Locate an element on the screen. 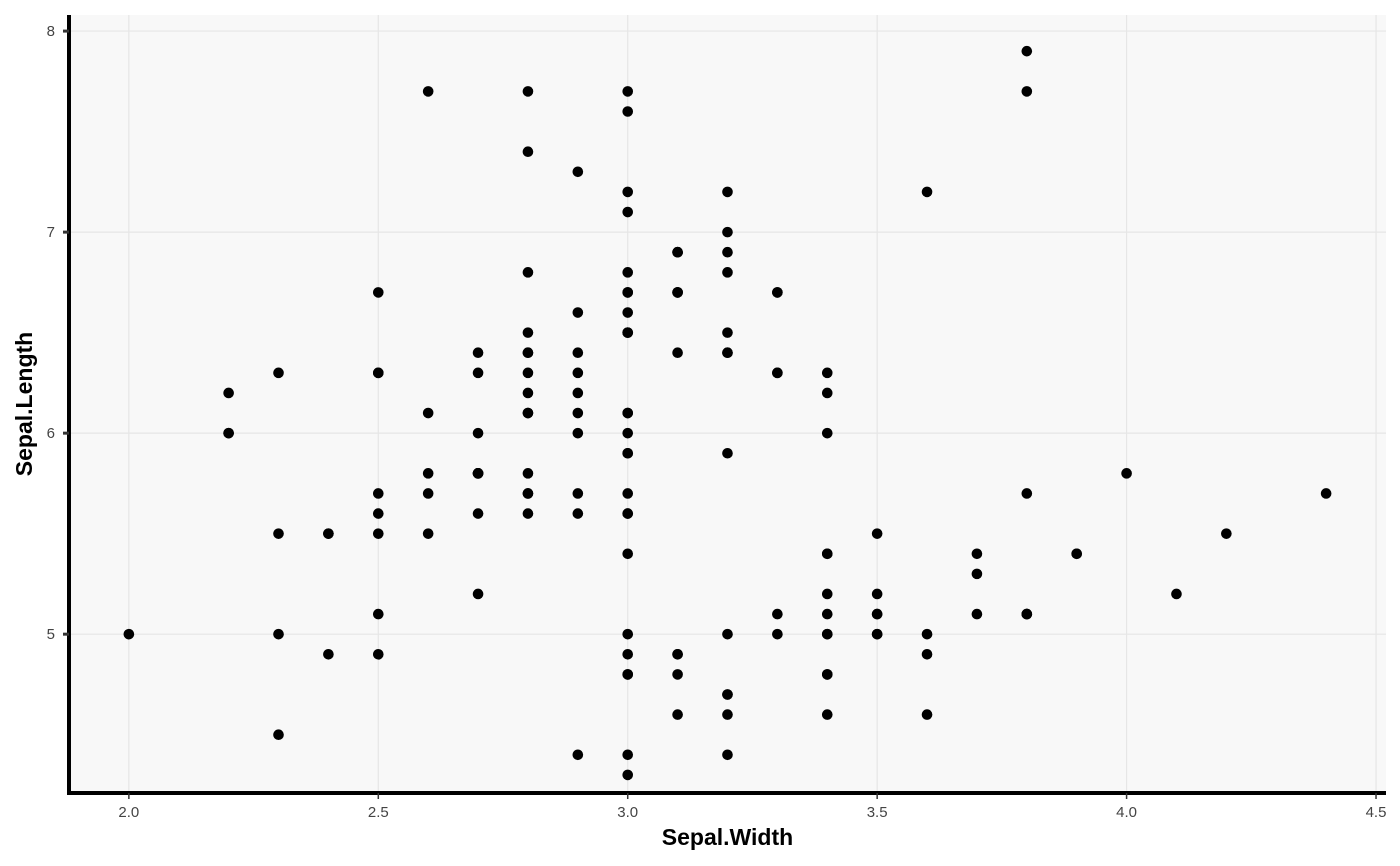 This screenshot has height=866, width=1400. y-axis-title: Sepal.Length is located at coordinates (24, 404).